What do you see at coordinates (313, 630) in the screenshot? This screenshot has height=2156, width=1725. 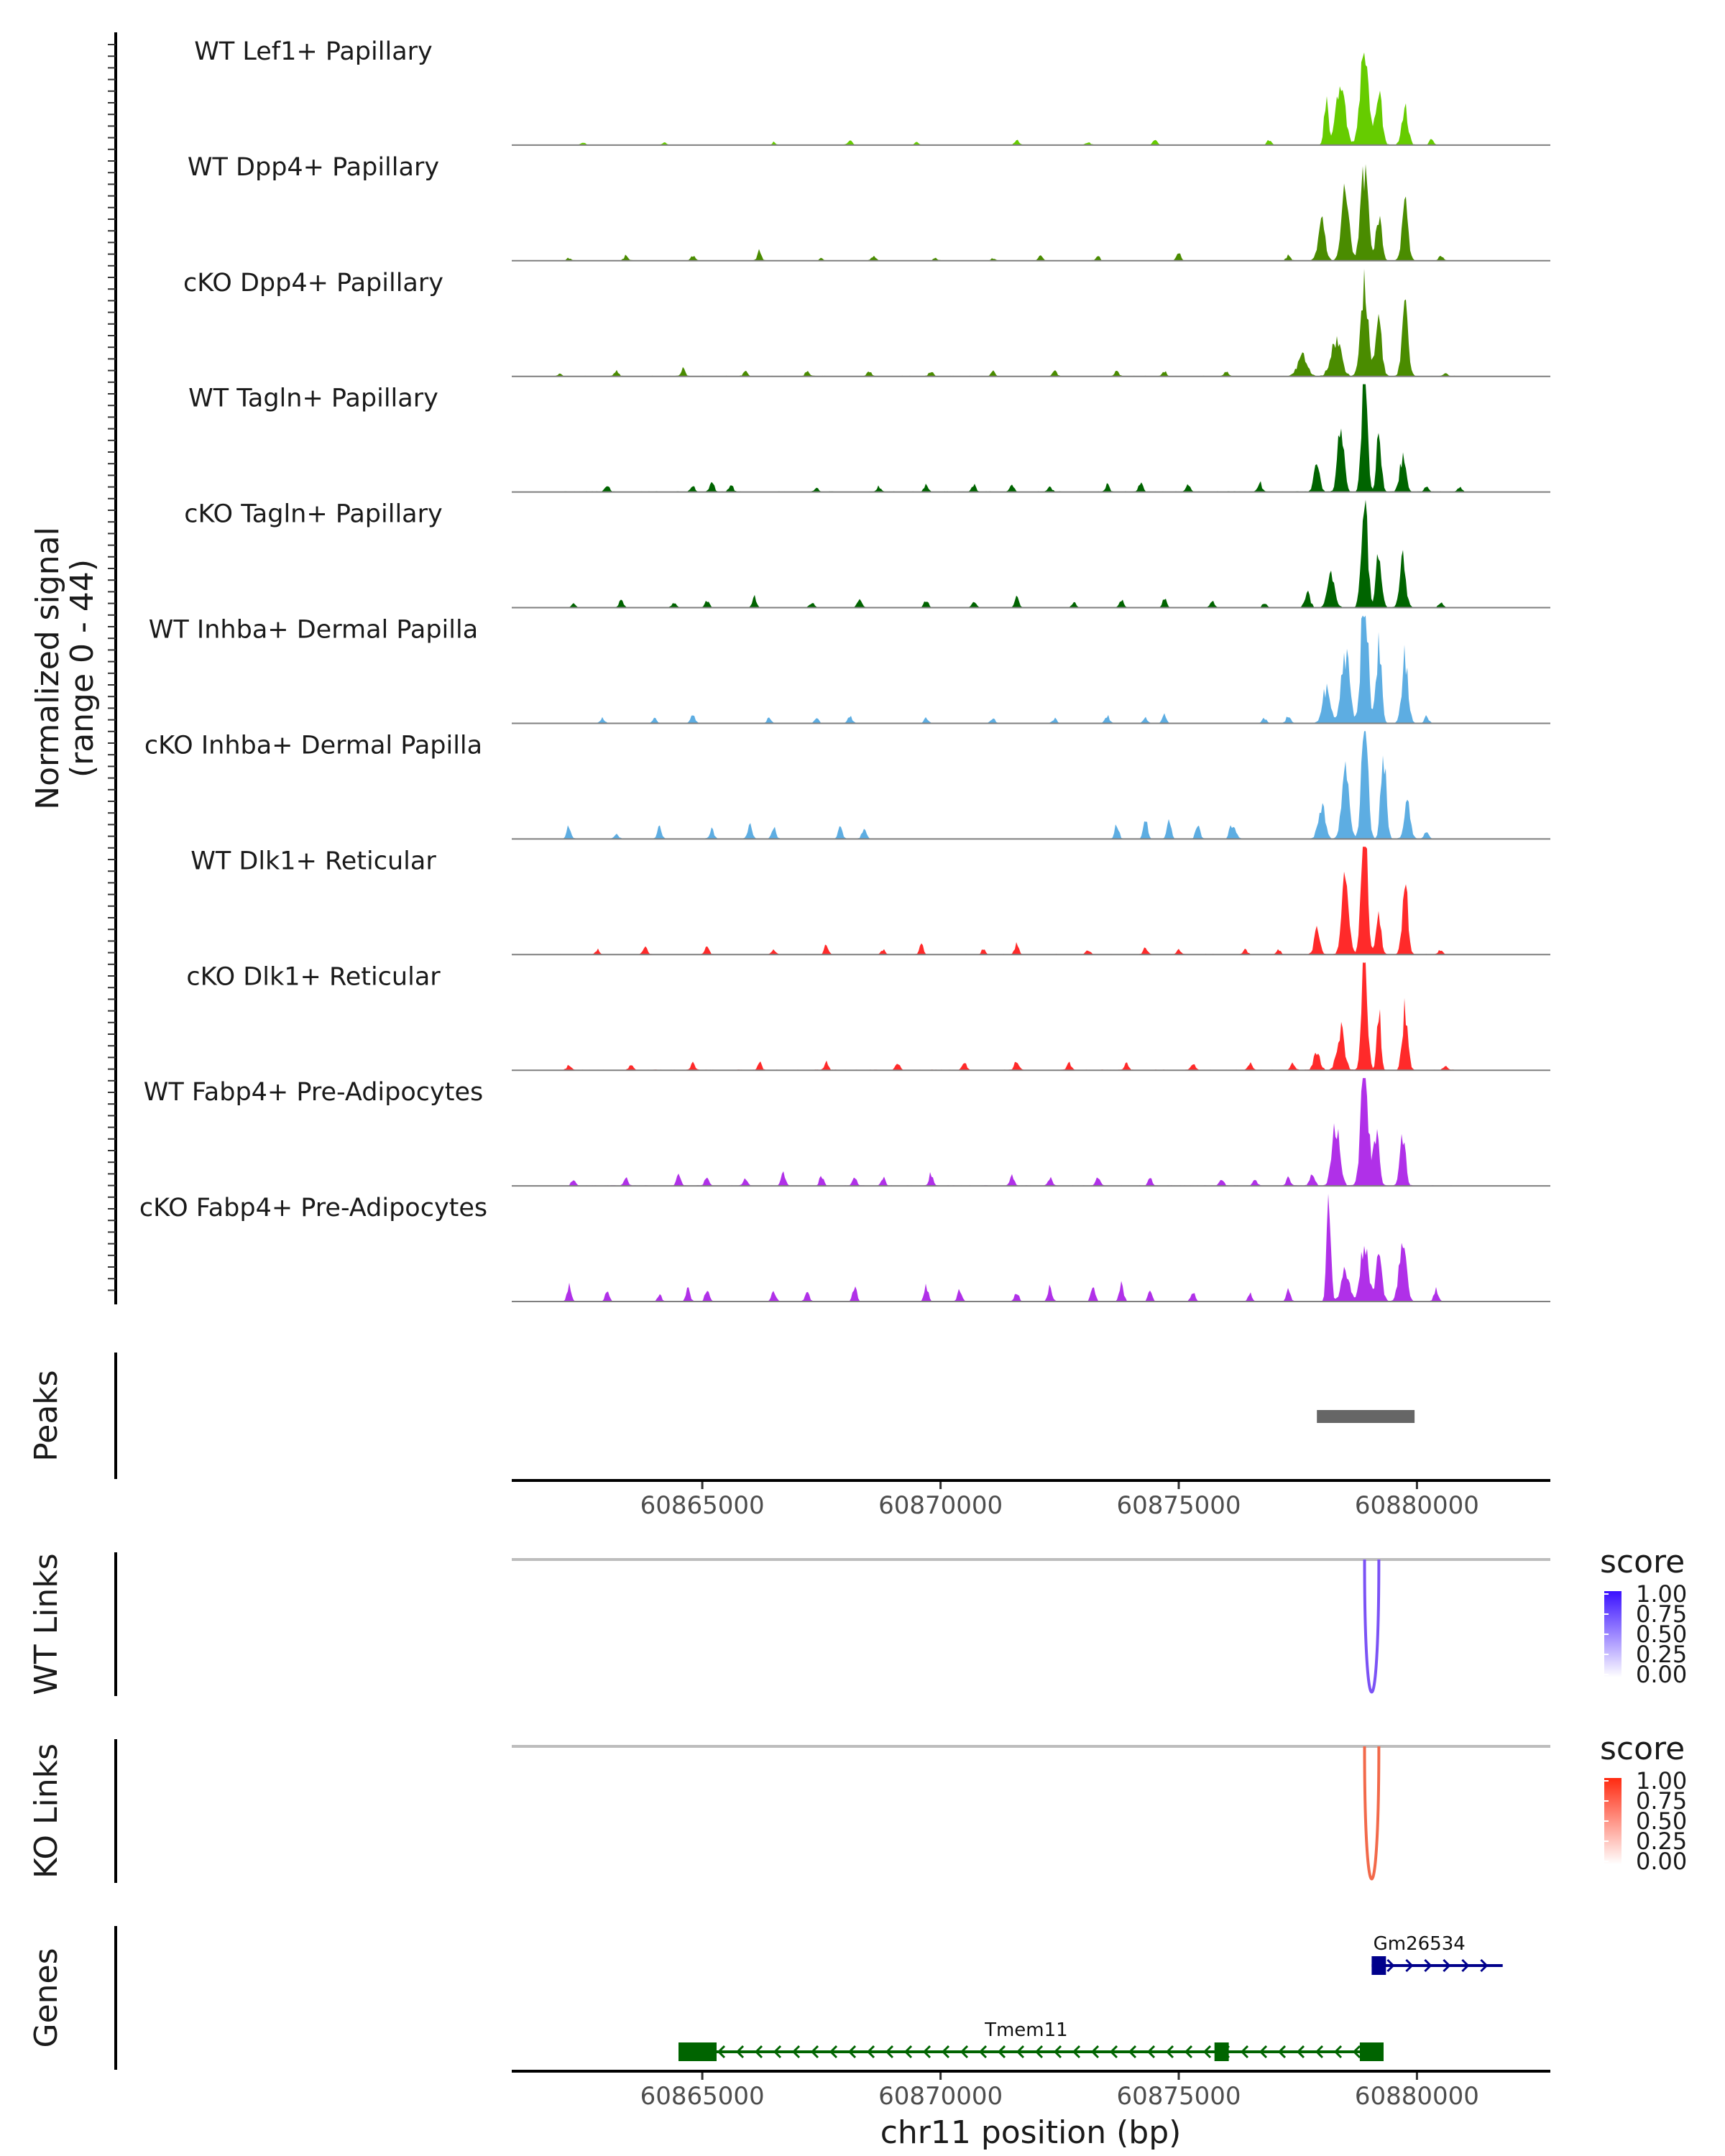 I see `track-label: WT Inhba+ Dermal Papilla` at bounding box center [313, 630].